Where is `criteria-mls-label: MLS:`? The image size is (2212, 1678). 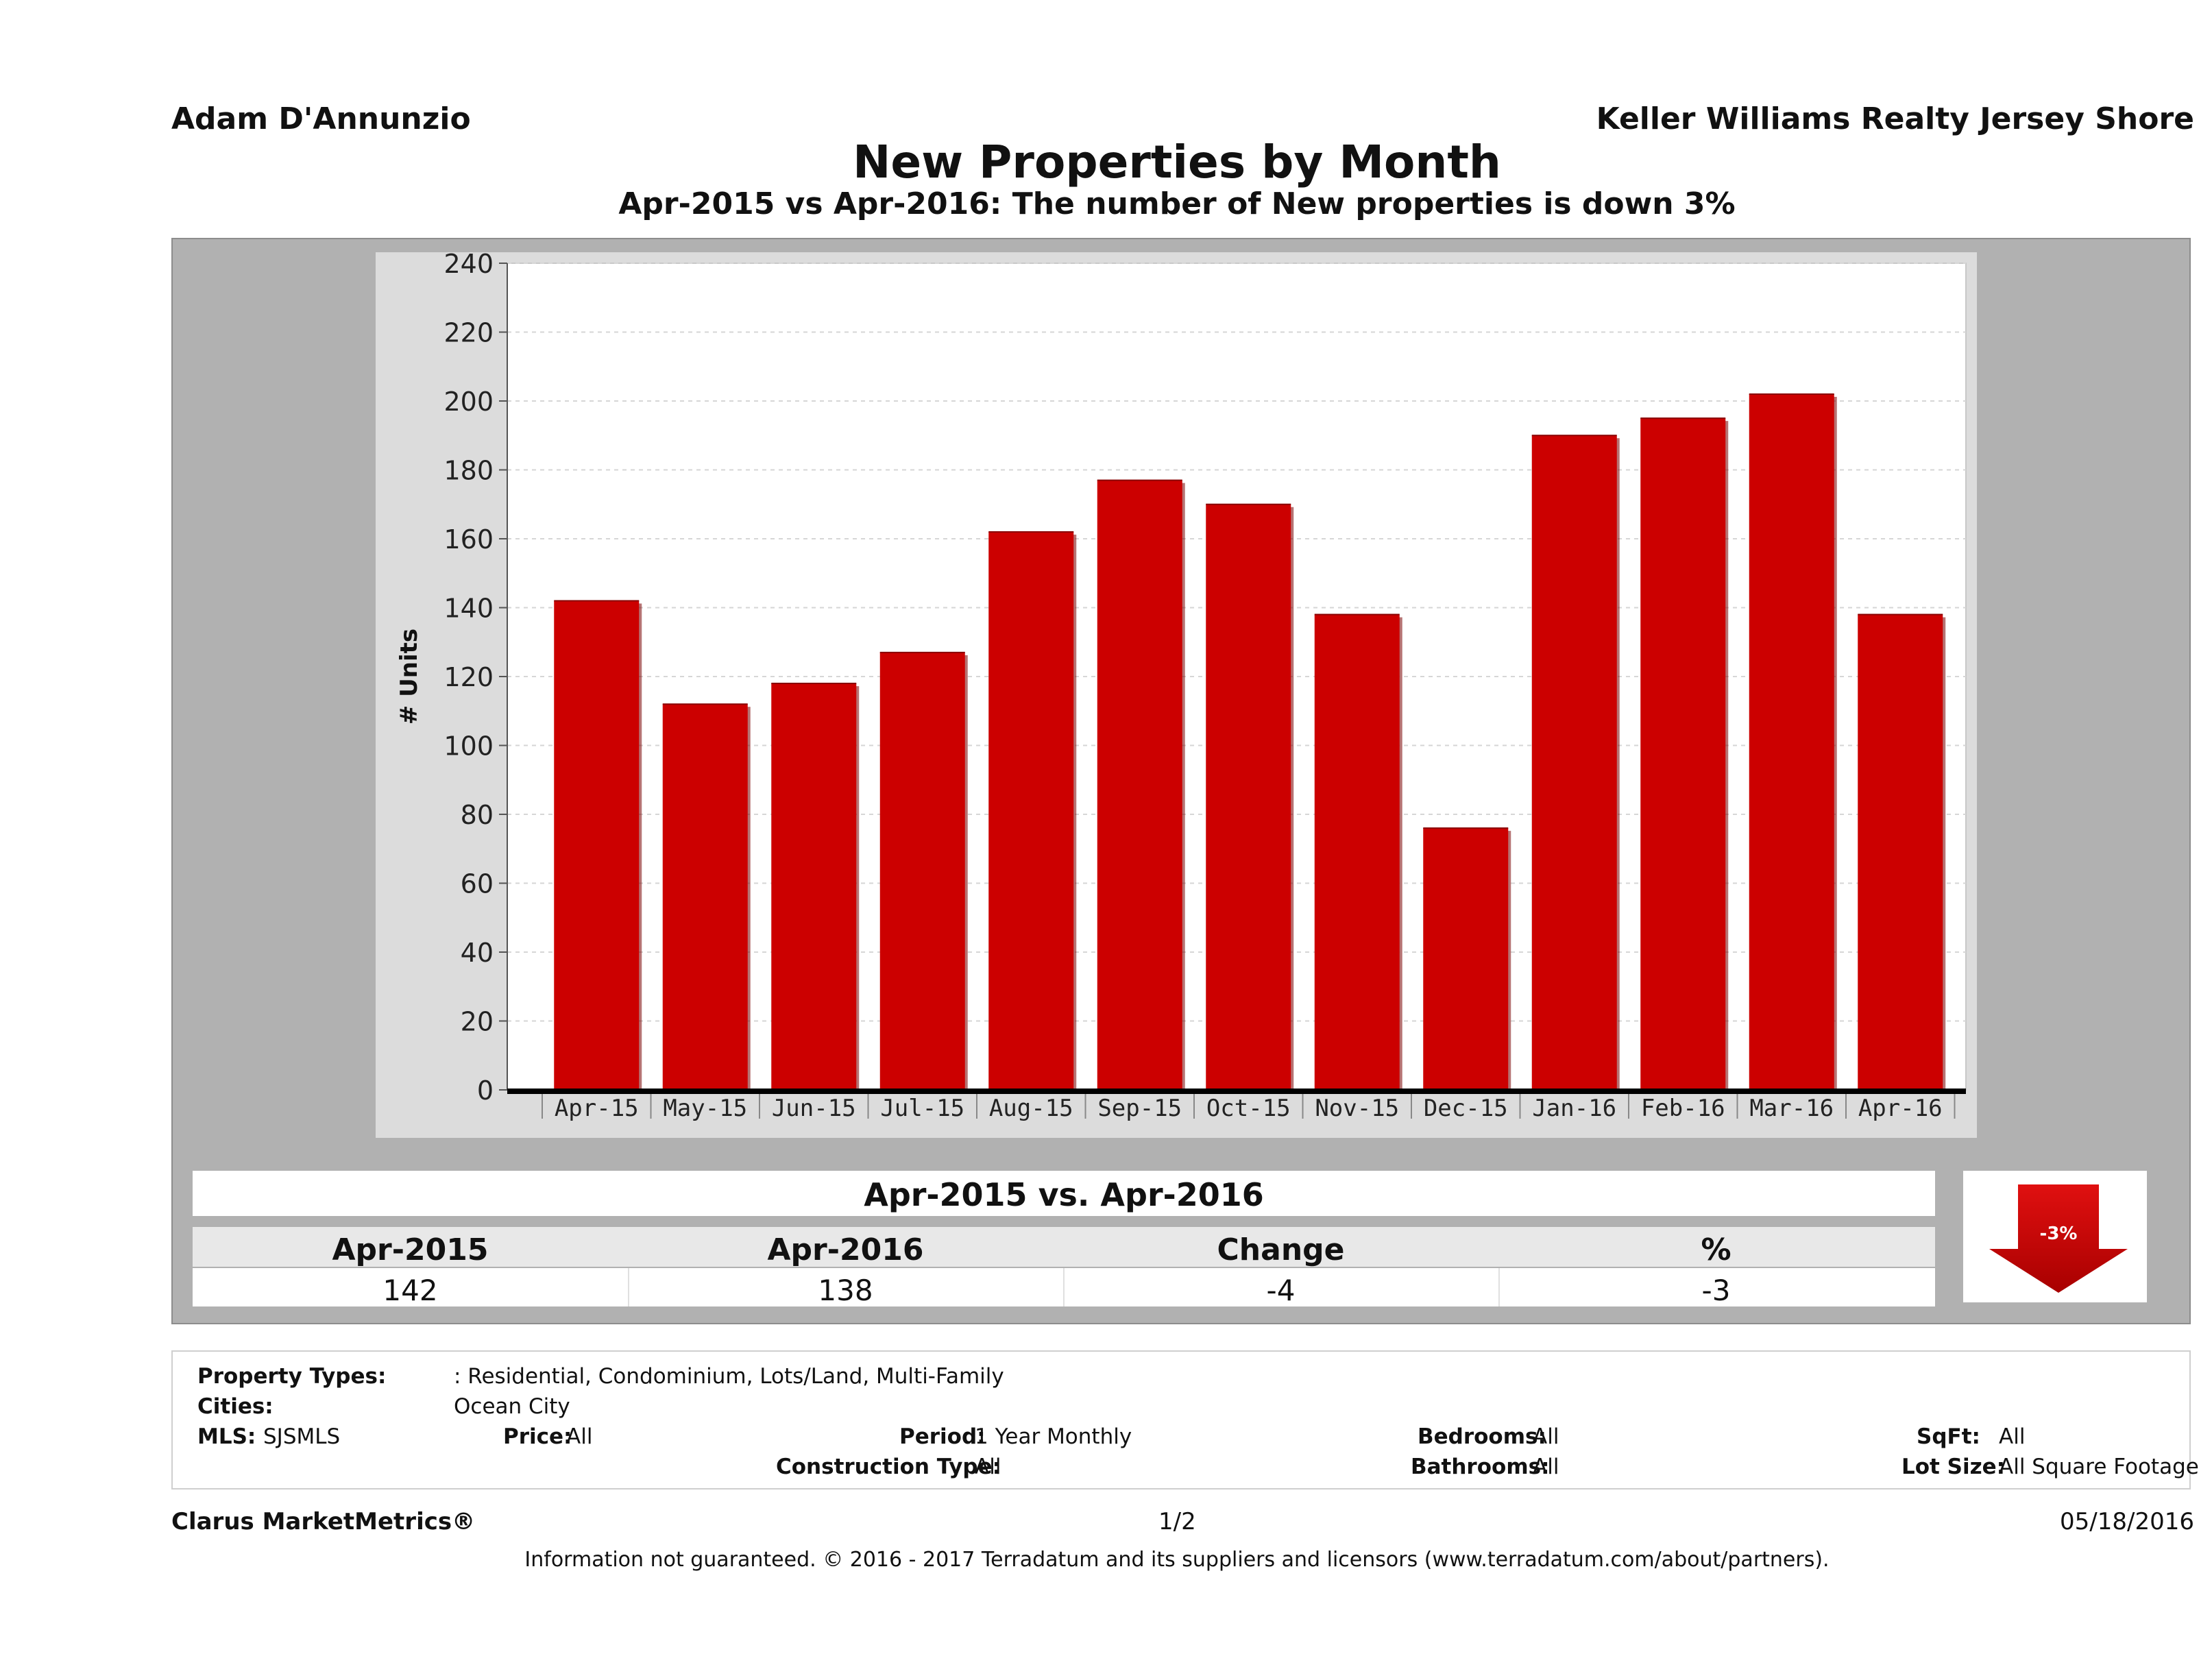 criteria-mls-label: MLS: is located at coordinates (227, 1436).